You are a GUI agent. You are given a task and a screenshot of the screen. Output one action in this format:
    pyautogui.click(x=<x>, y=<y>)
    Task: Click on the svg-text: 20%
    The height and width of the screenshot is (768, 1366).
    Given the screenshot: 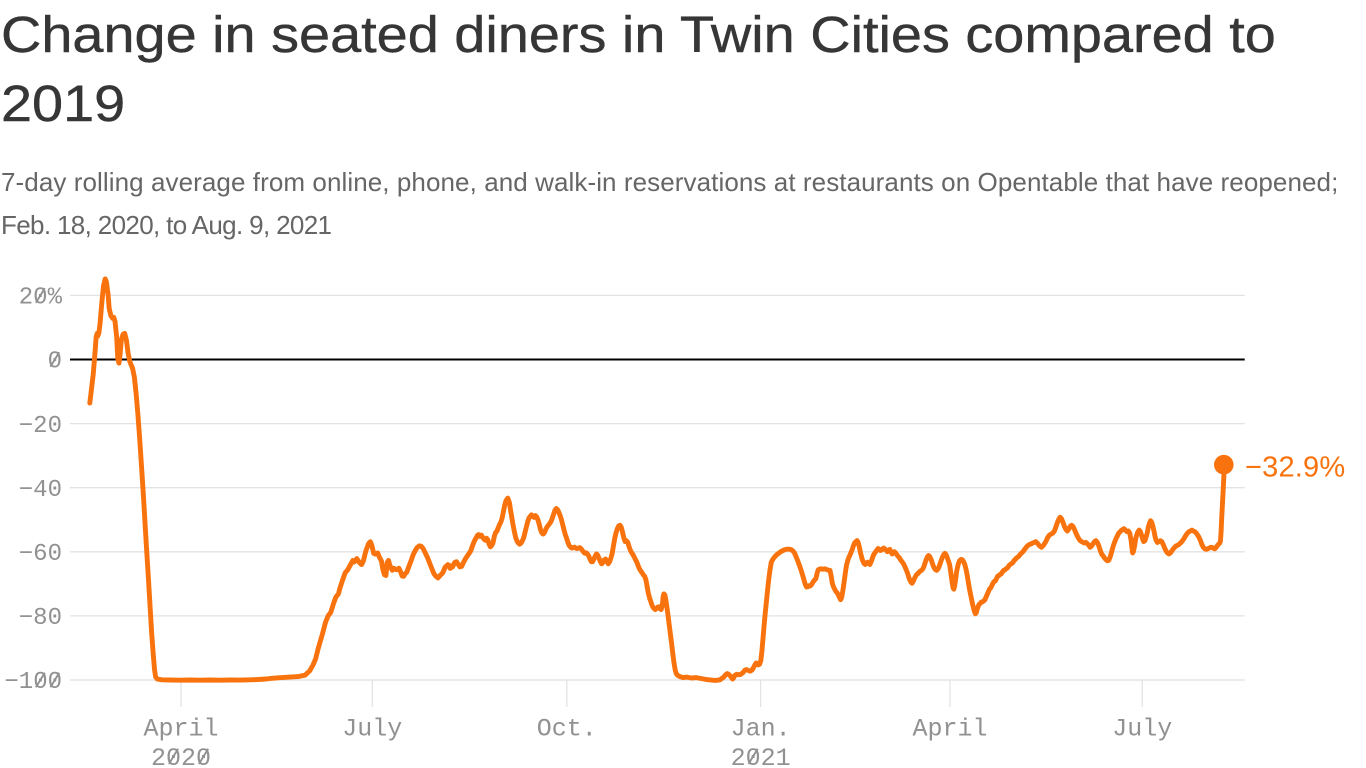 What is the action you would take?
    pyautogui.click(x=41, y=298)
    